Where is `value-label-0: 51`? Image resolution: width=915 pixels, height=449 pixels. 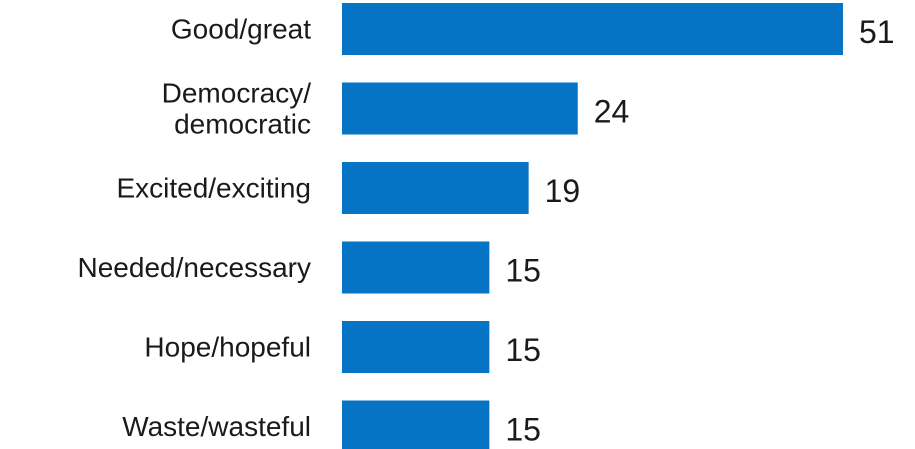 value-label-0: 51 is located at coordinates (877, 32).